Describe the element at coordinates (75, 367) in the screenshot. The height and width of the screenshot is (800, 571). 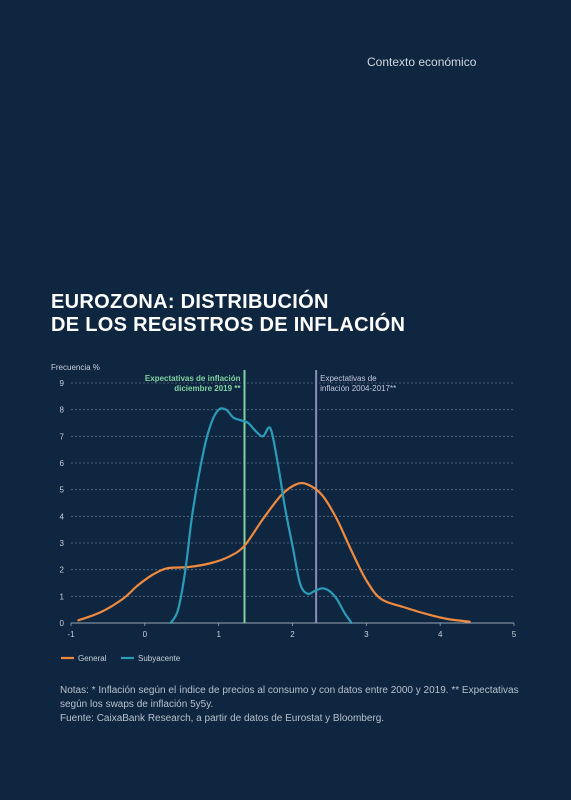
I see `y-axis-label: Frecuencia %` at that location.